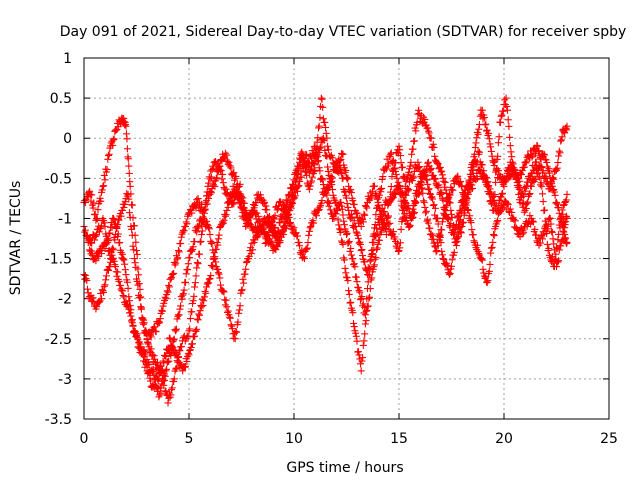 Image resolution: width=640 pixels, height=480 pixels. I want to click on y-tick-label: -2, so click(65, 300).